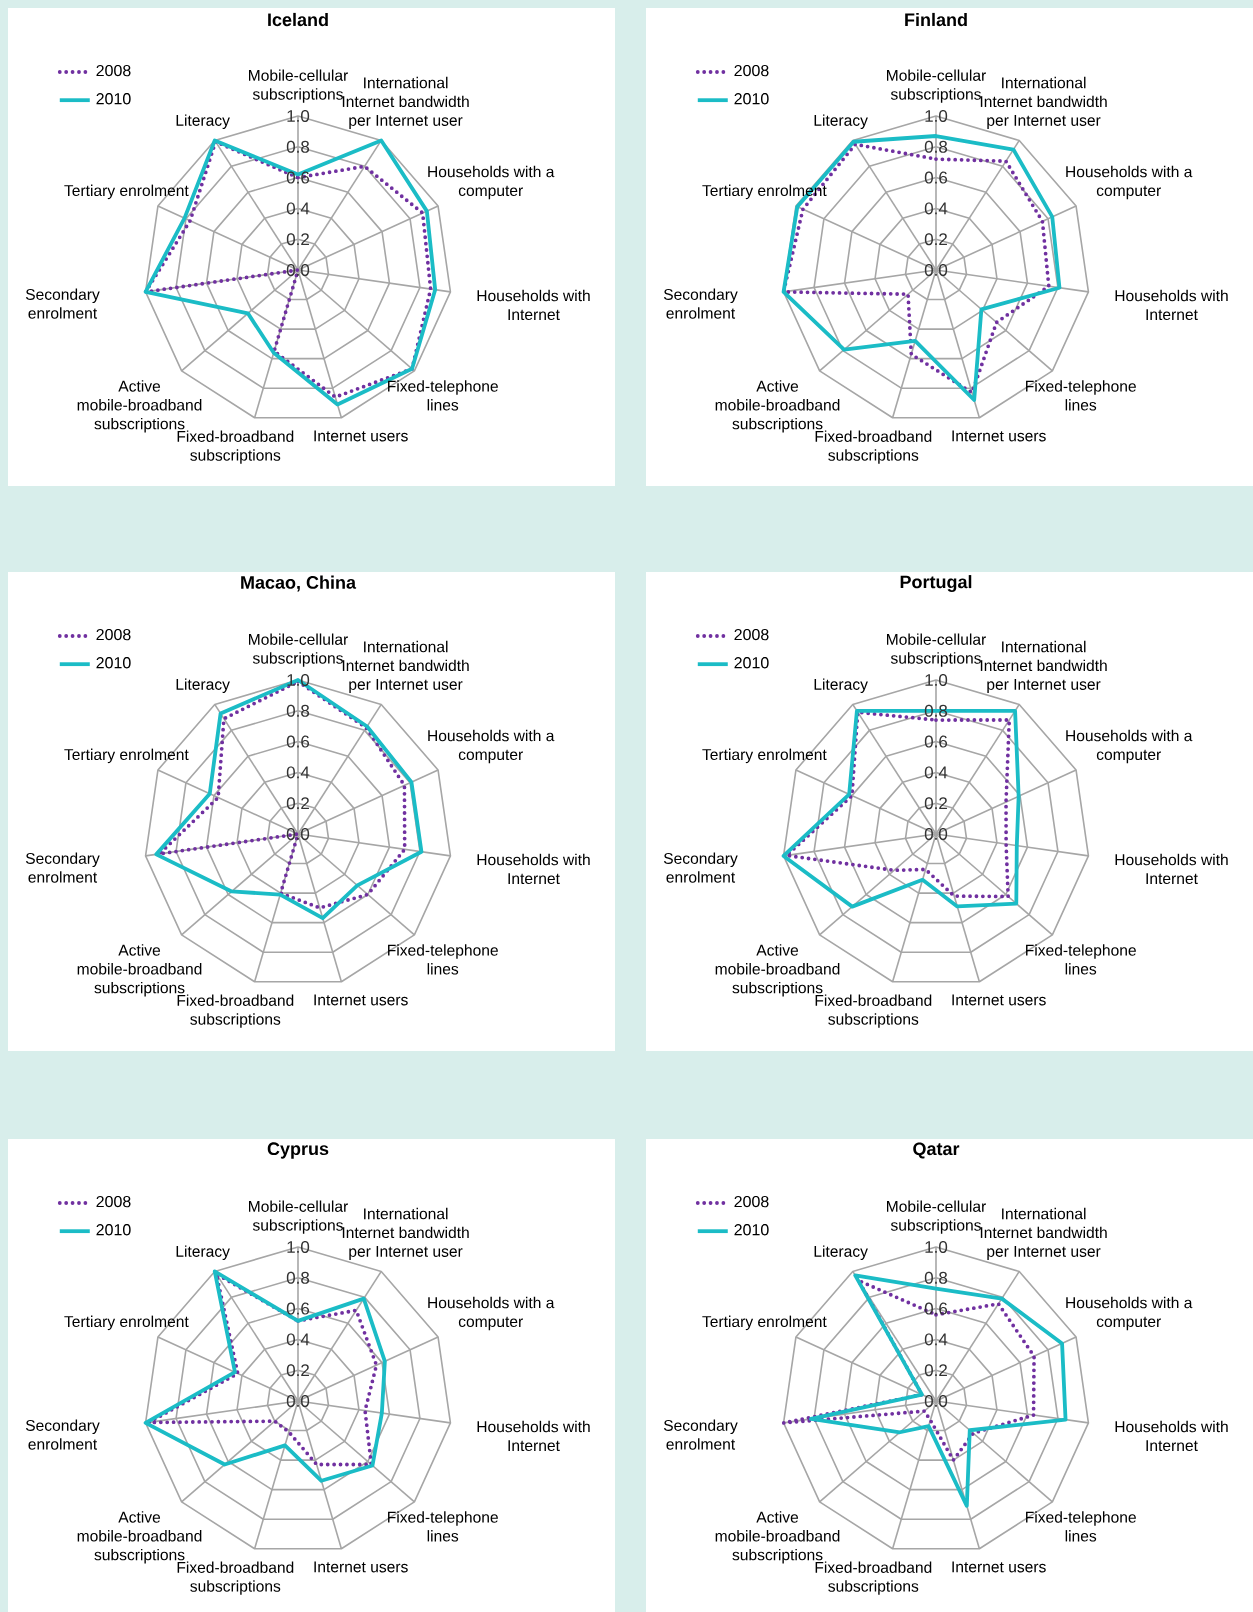  Describe the element at coordinates (298, 19) in the screenshot. I see `chart-title: Iceland` at that location.